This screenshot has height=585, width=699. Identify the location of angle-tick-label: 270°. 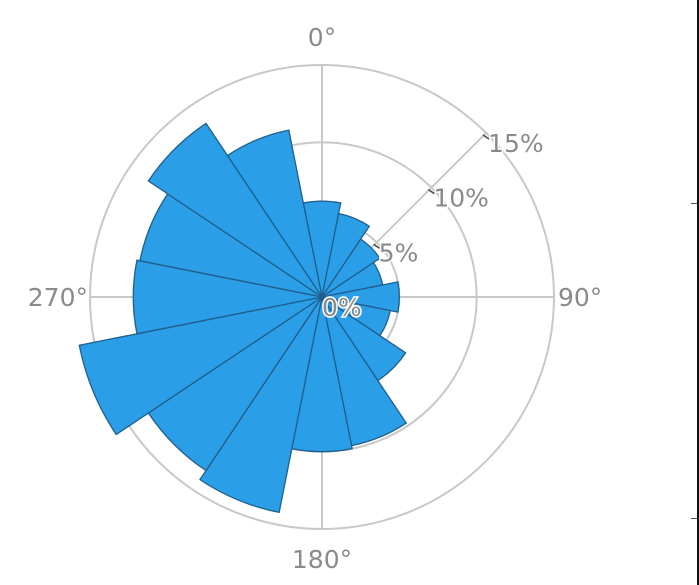
(58, 297).